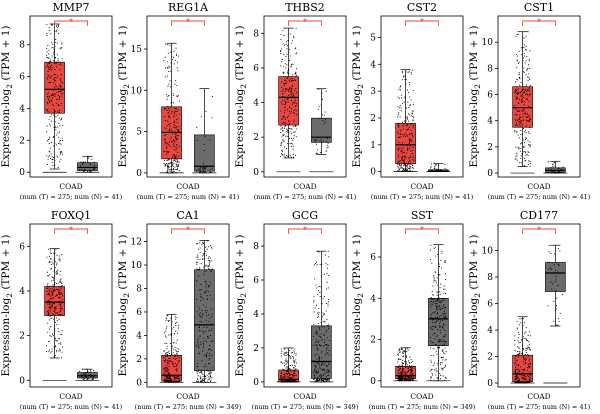 The image size is (600, 414). What do you see at coordinates (422, 231) in the screenshot?
I see `significance-bracket: *` at bounding box center [422, 231].